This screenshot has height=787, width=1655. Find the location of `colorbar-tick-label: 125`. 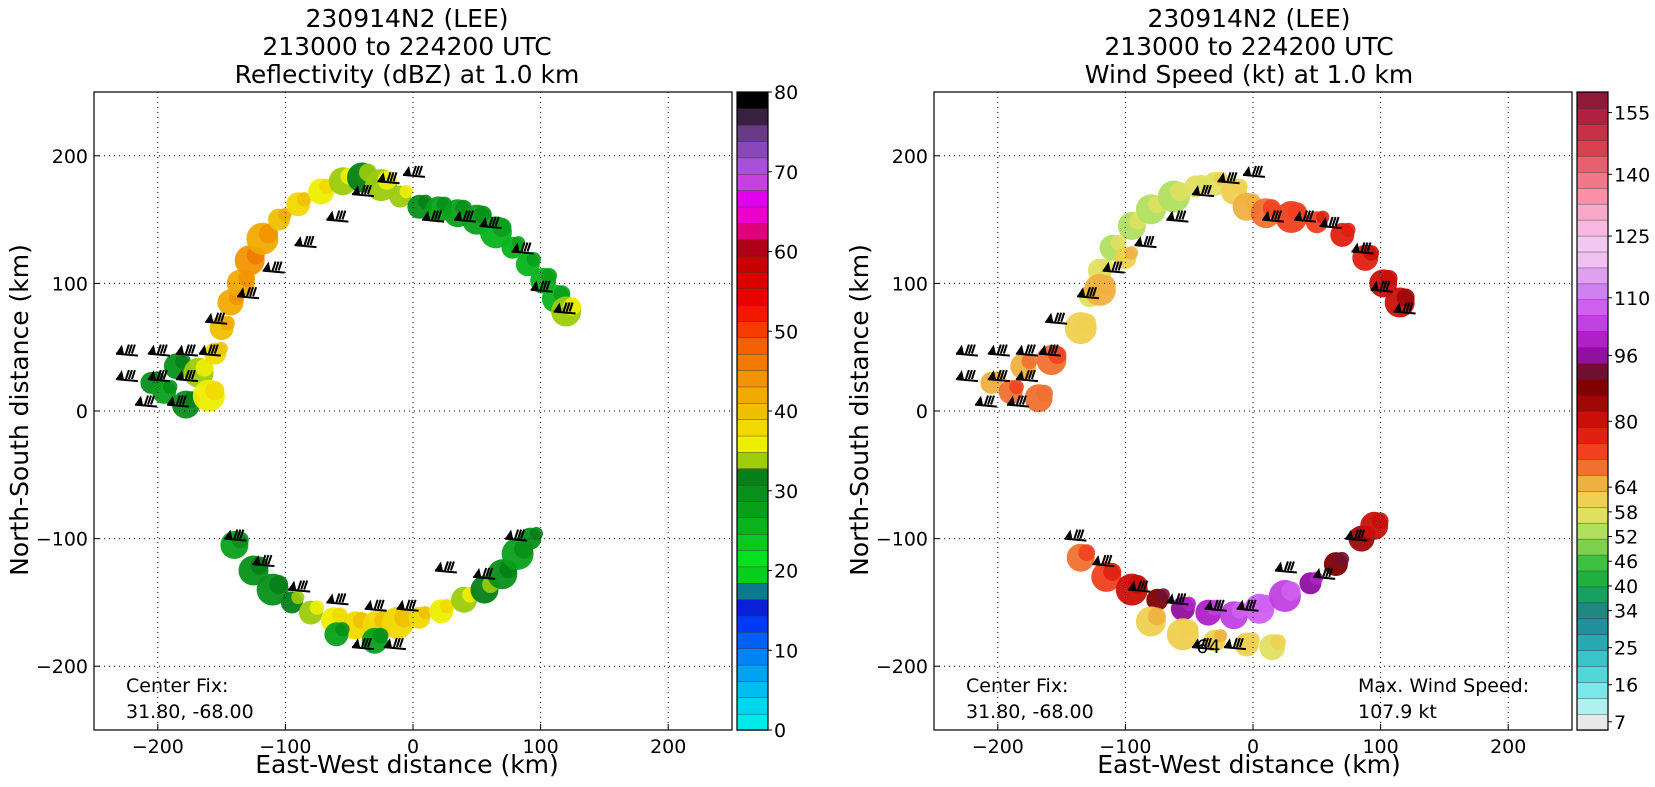

colorbar-tick-label: 125 is located at coordinates (1632, 237).